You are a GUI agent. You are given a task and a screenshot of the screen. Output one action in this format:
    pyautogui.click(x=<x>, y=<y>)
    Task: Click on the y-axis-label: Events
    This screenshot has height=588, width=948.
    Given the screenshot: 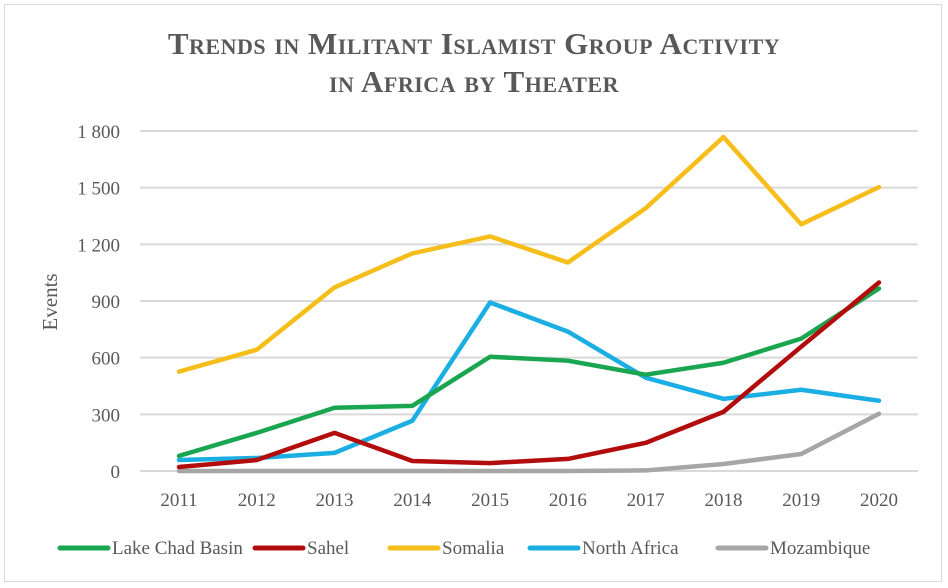 What is the action you would take?
    pyautogui.click(x=50, y=301)
    